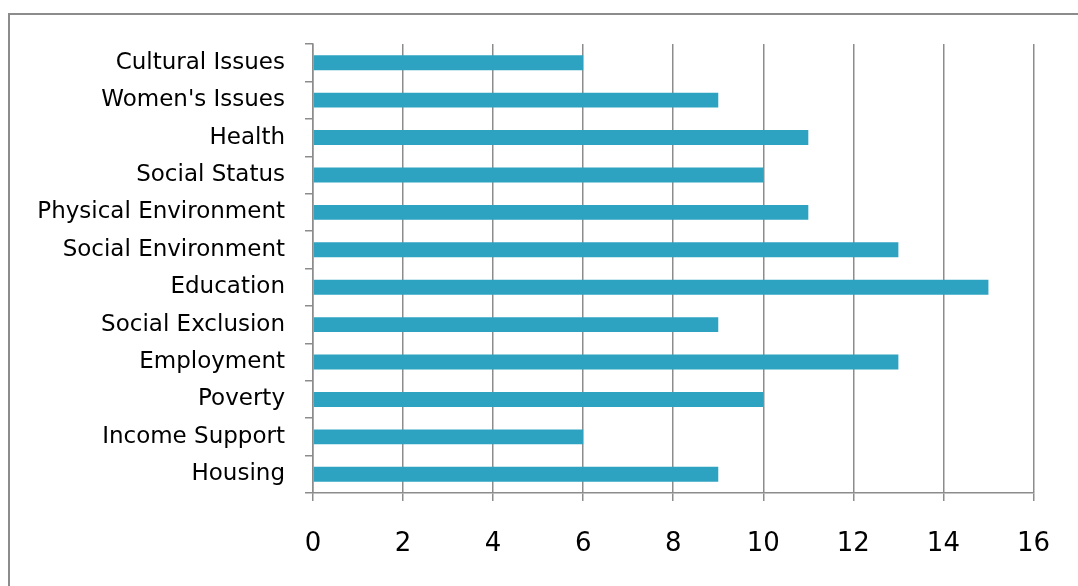 This screenshot has width=1078, height=586. What do you see at coordinates (583, 542) in the screenshot?
I see `x-tick-label: 6` at bounding box center [583, 542].